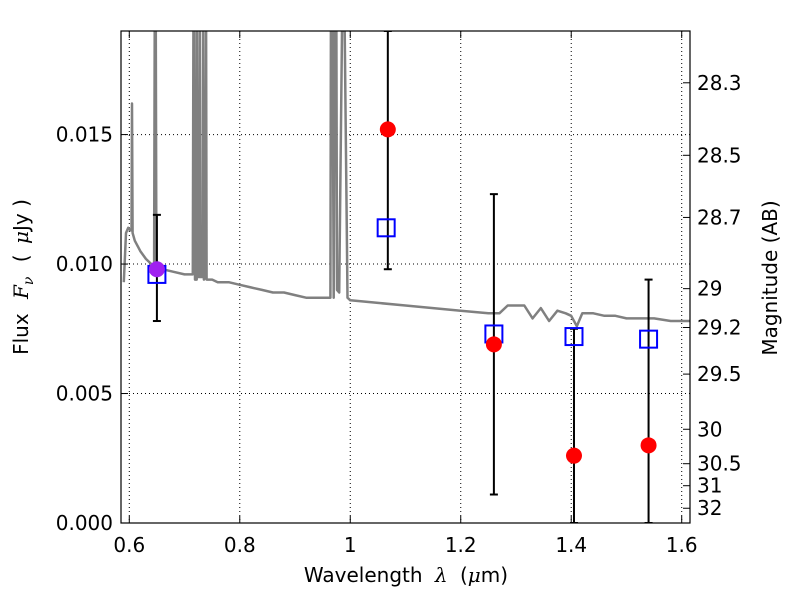  Describe the element at coordinates (84, 394) in the screenshot. I see `y-tick-label: 0.005` at that location.